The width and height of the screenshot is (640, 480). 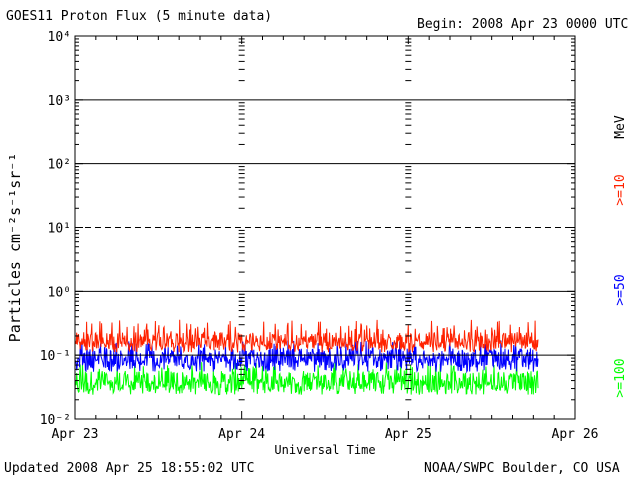 What do you see at coordinates (55, 420) in the screenshot?
I see `y-tick-label: 10⁻²` at bounding box center [55, 420].